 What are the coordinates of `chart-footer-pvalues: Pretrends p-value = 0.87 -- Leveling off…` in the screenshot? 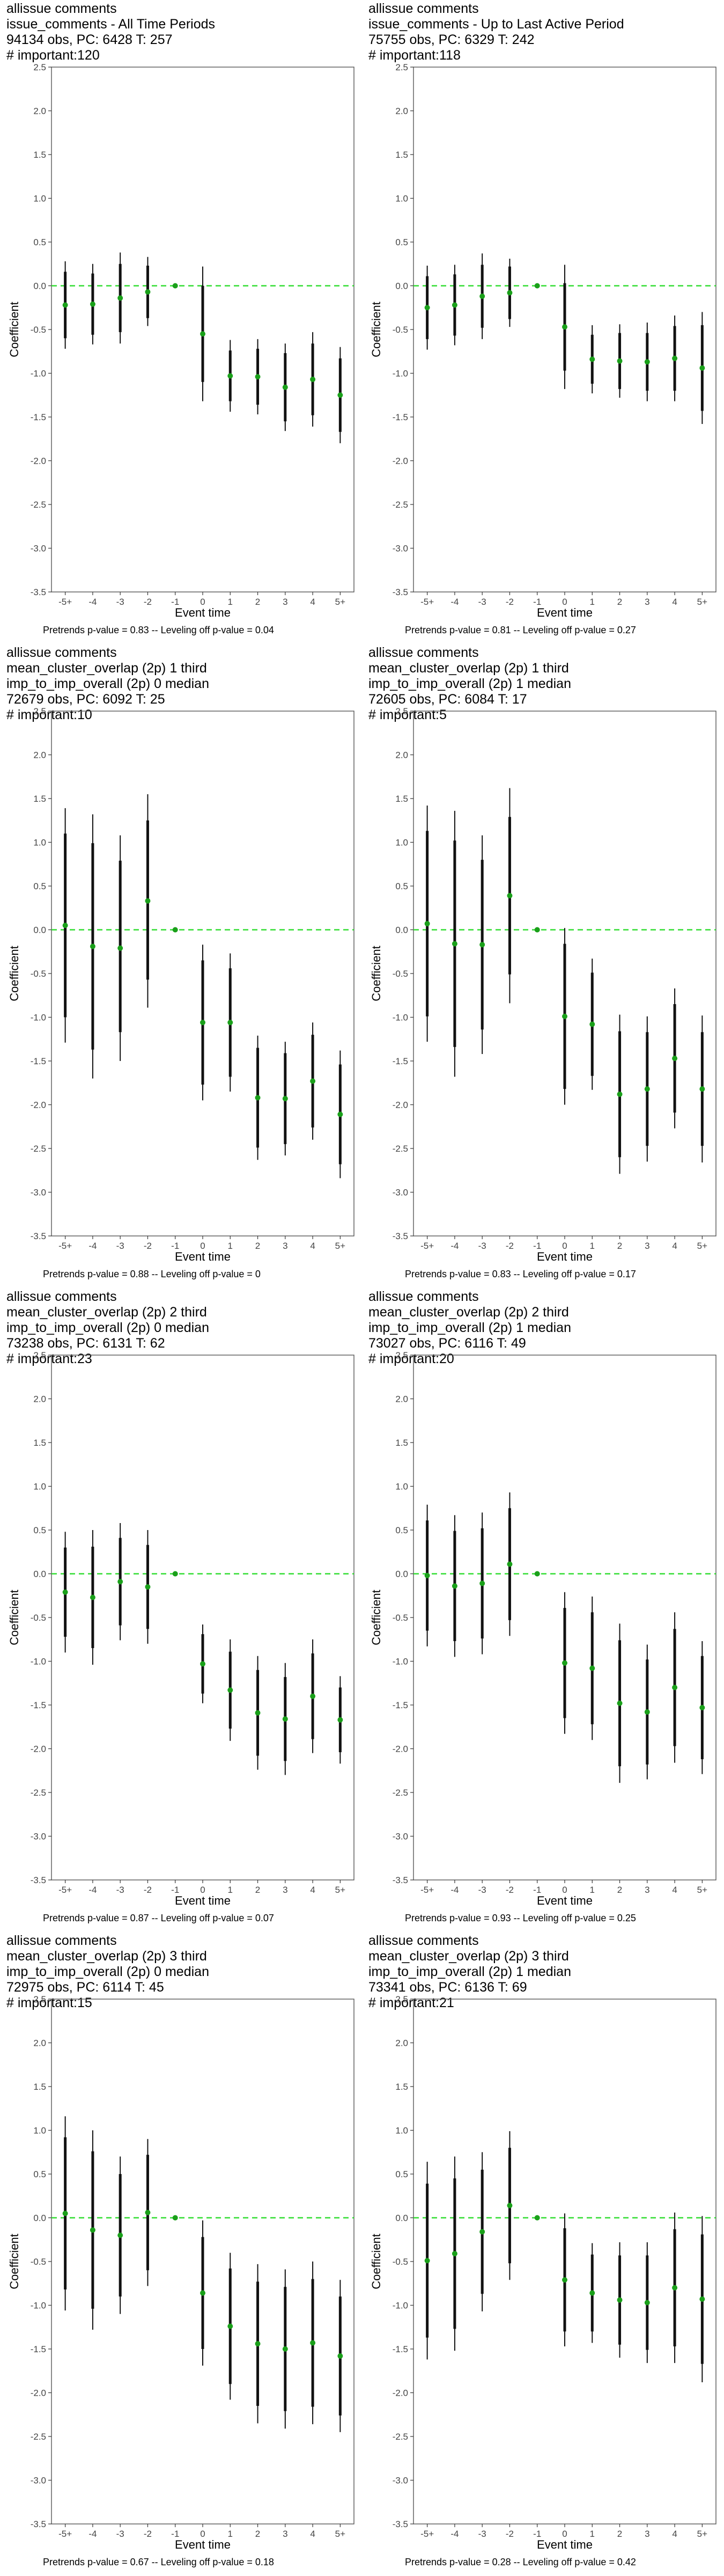 It's located at (158, 1918).